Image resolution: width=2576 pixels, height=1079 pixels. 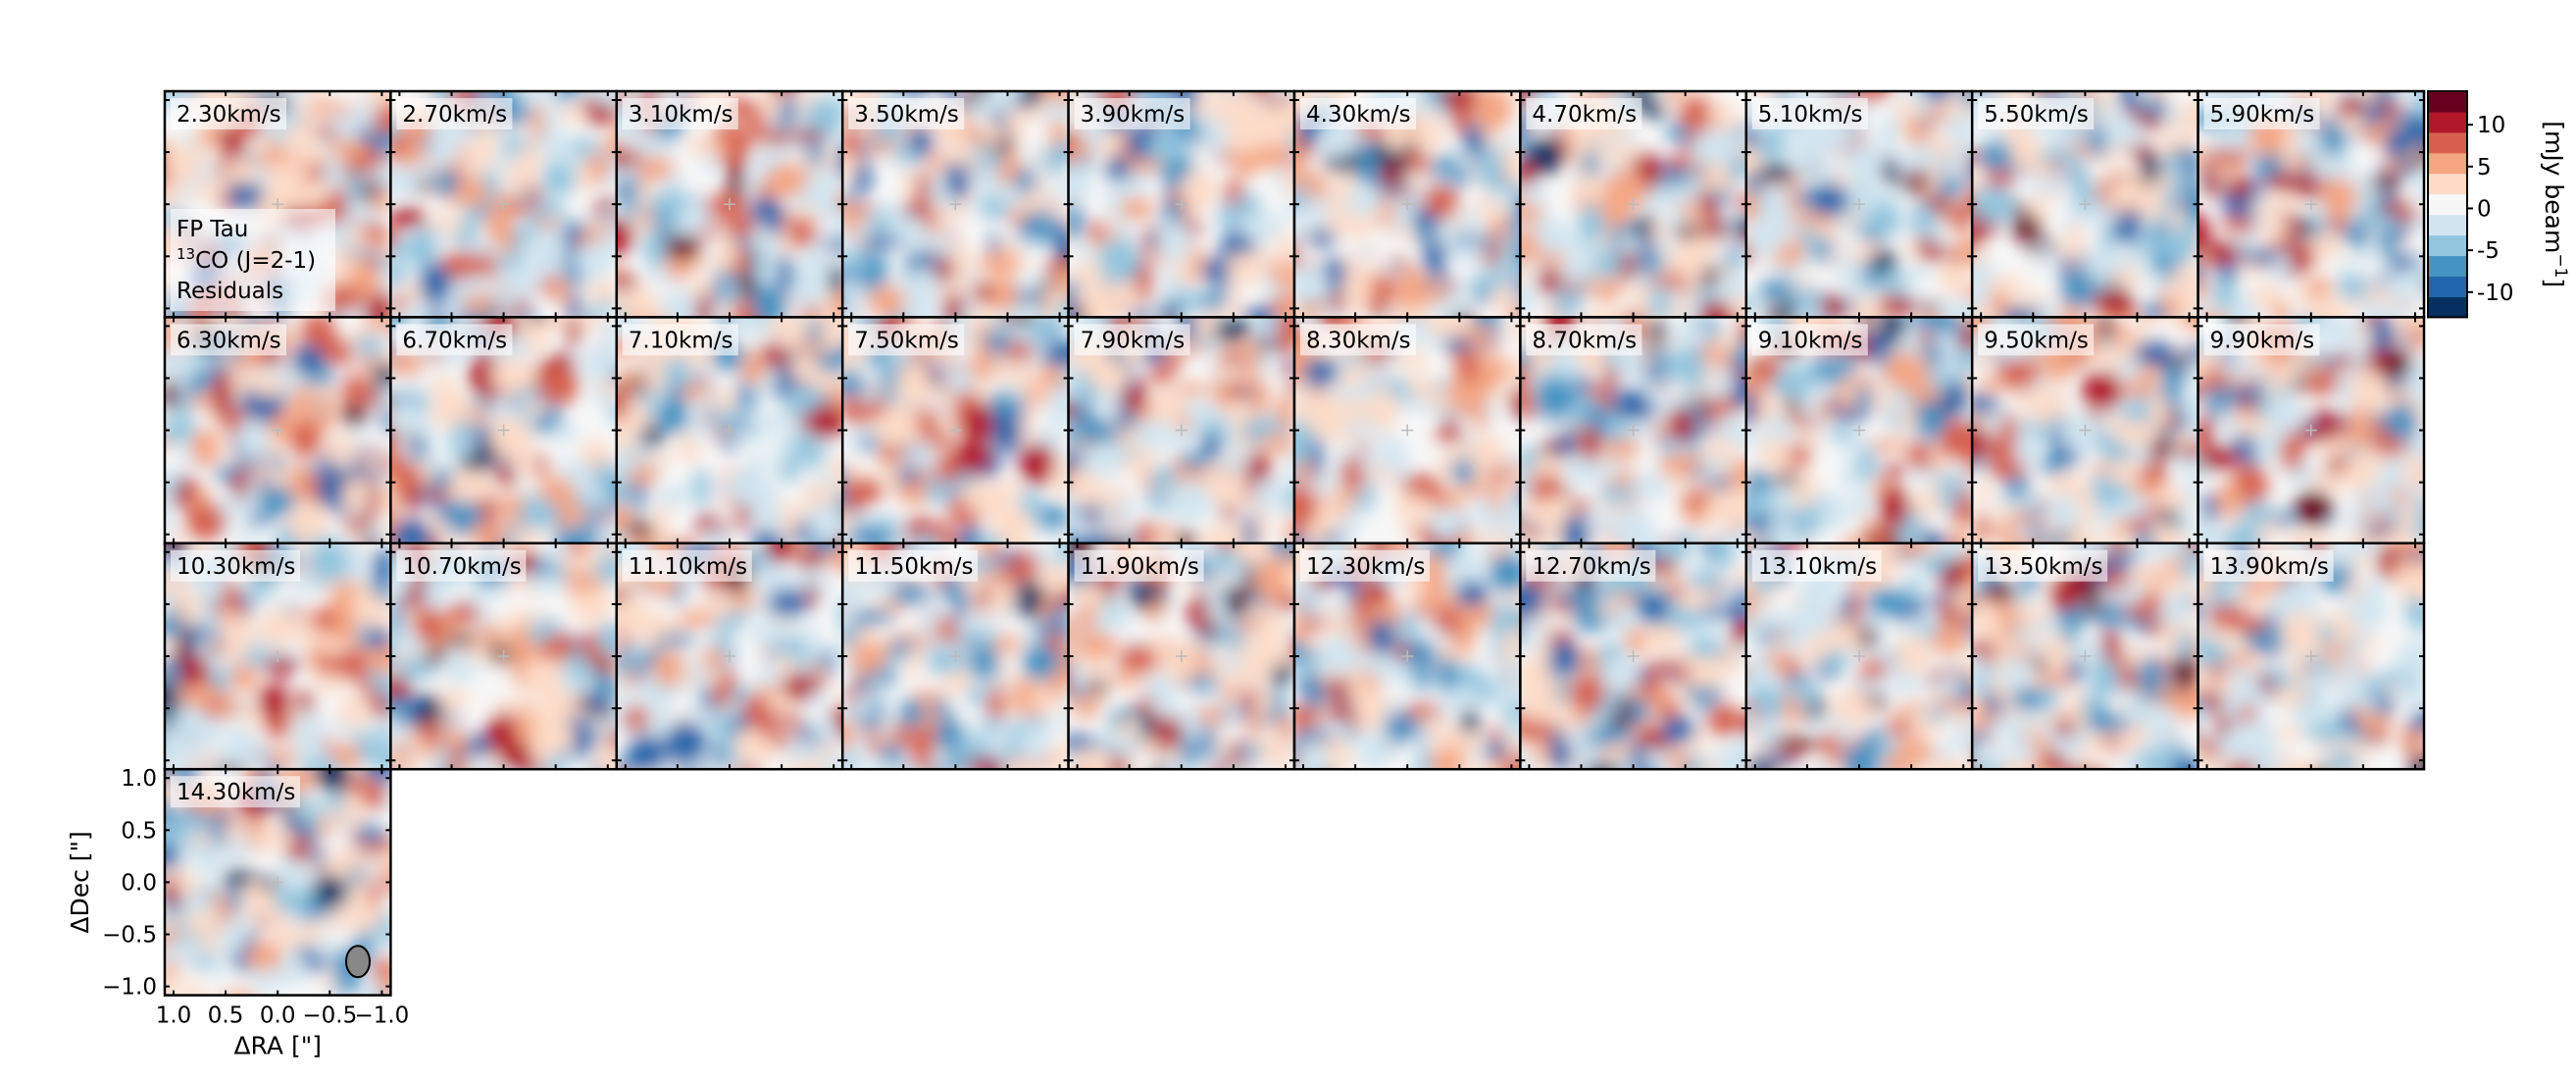 What do you see at coordinates (278, 430) in the screenshot?
I see `residual-map` at bounding box center [278, 430].